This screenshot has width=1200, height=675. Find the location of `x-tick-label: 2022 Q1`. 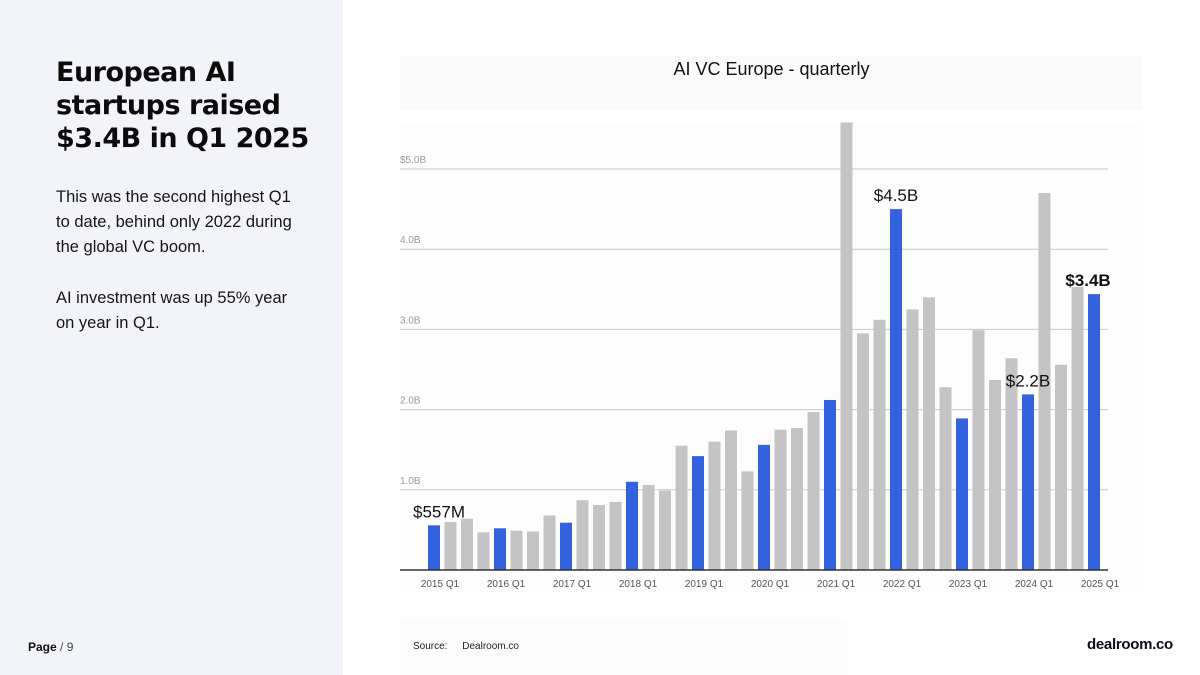

x-tick-label: 2022 Q1 is located at coordinates (902, 584).